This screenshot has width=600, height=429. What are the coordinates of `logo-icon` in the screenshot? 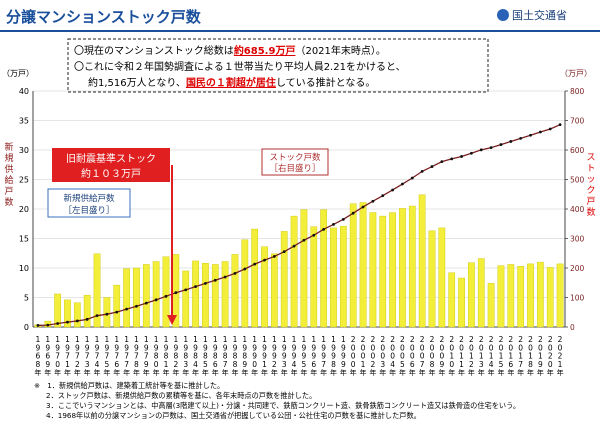 It's located at (503, 15).